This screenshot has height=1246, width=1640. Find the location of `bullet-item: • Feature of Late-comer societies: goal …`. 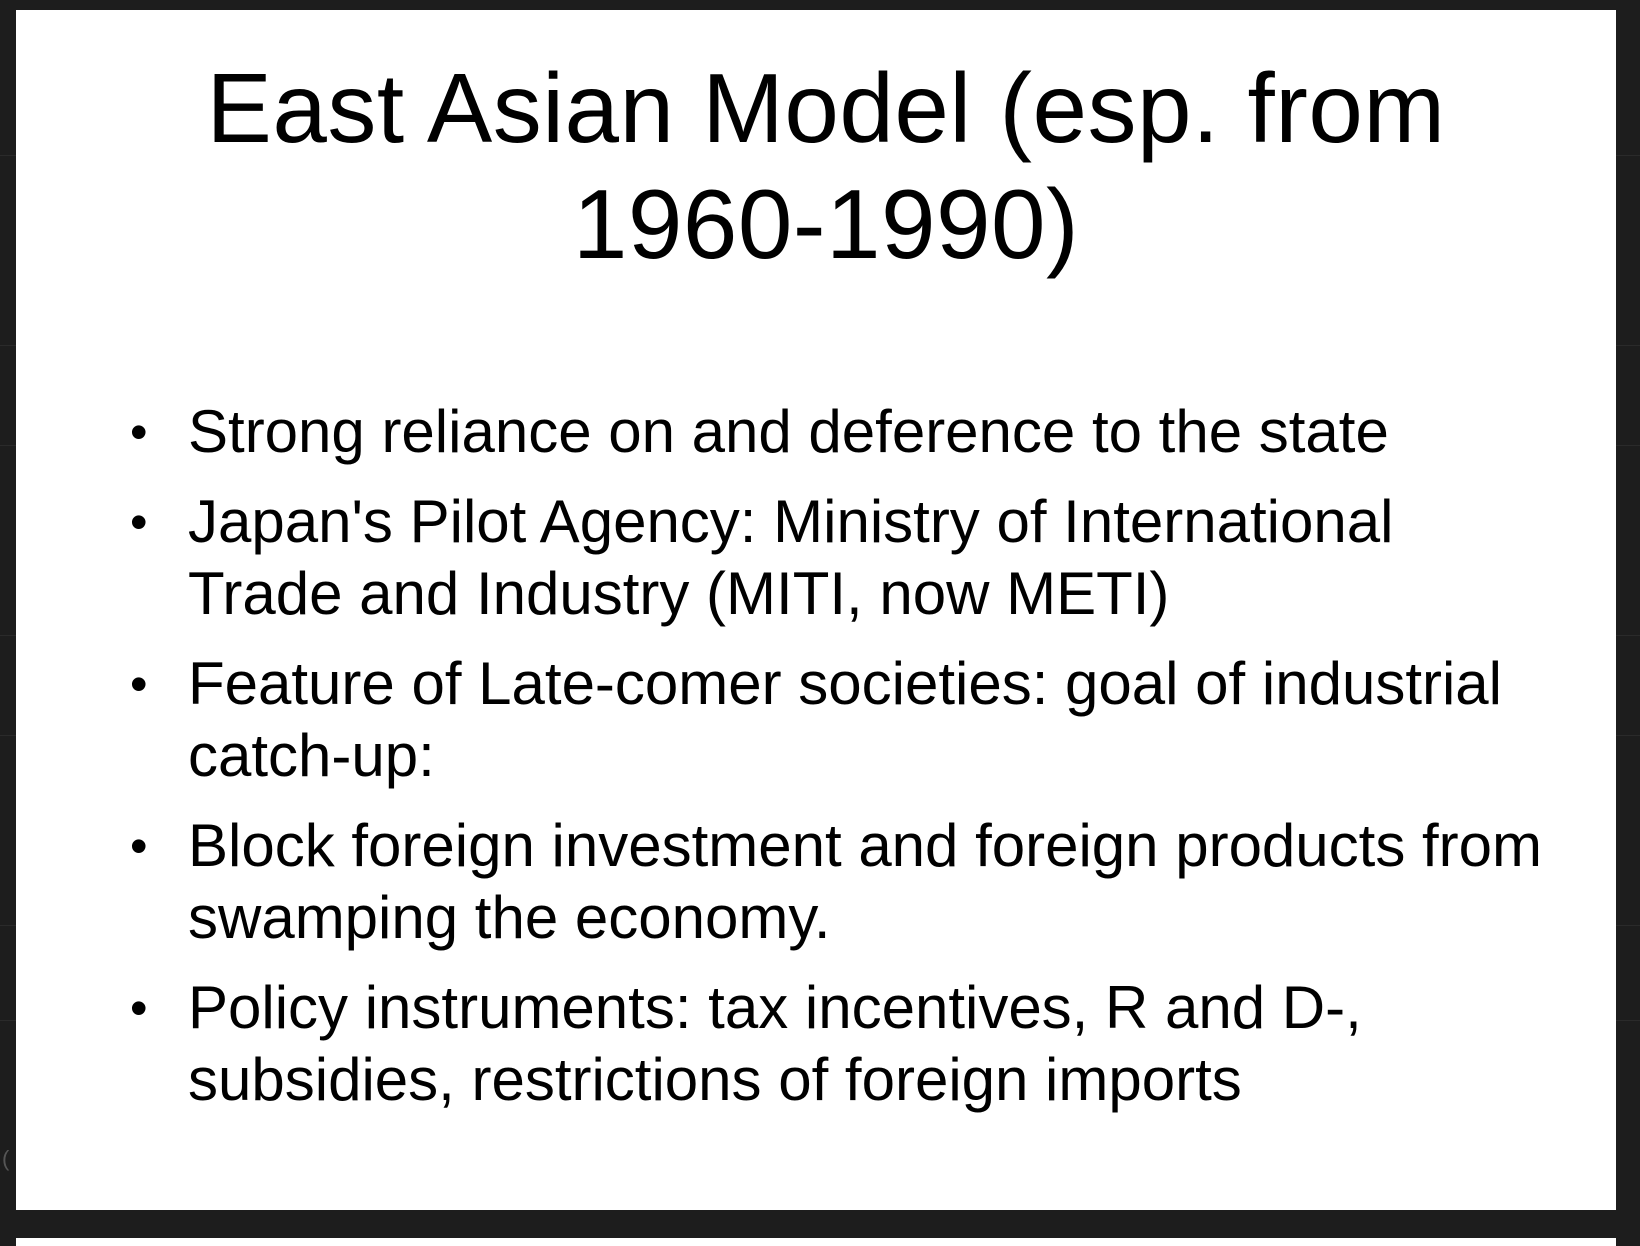

bullet-item: • Feature of Late-comer societies: goal … is located at coordinates (836, 720).